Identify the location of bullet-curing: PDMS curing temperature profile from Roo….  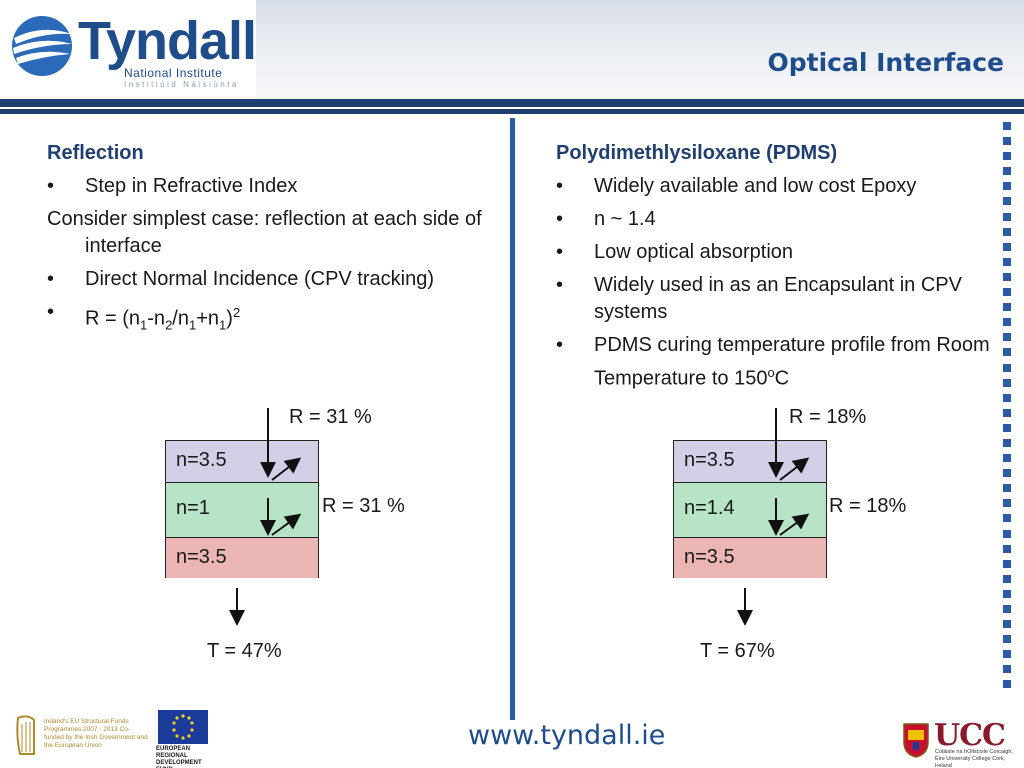
(776, 362).